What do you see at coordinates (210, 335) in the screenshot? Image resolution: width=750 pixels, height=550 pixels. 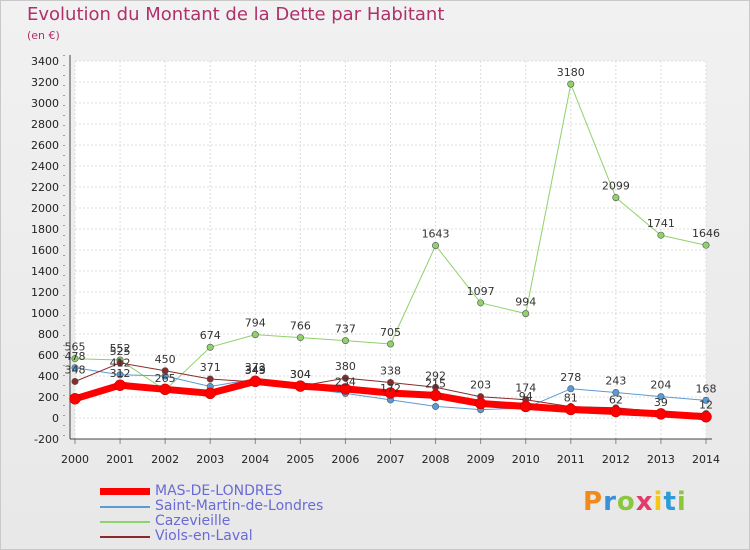 I see `data-label: 674` at bounding box center [210, 335].